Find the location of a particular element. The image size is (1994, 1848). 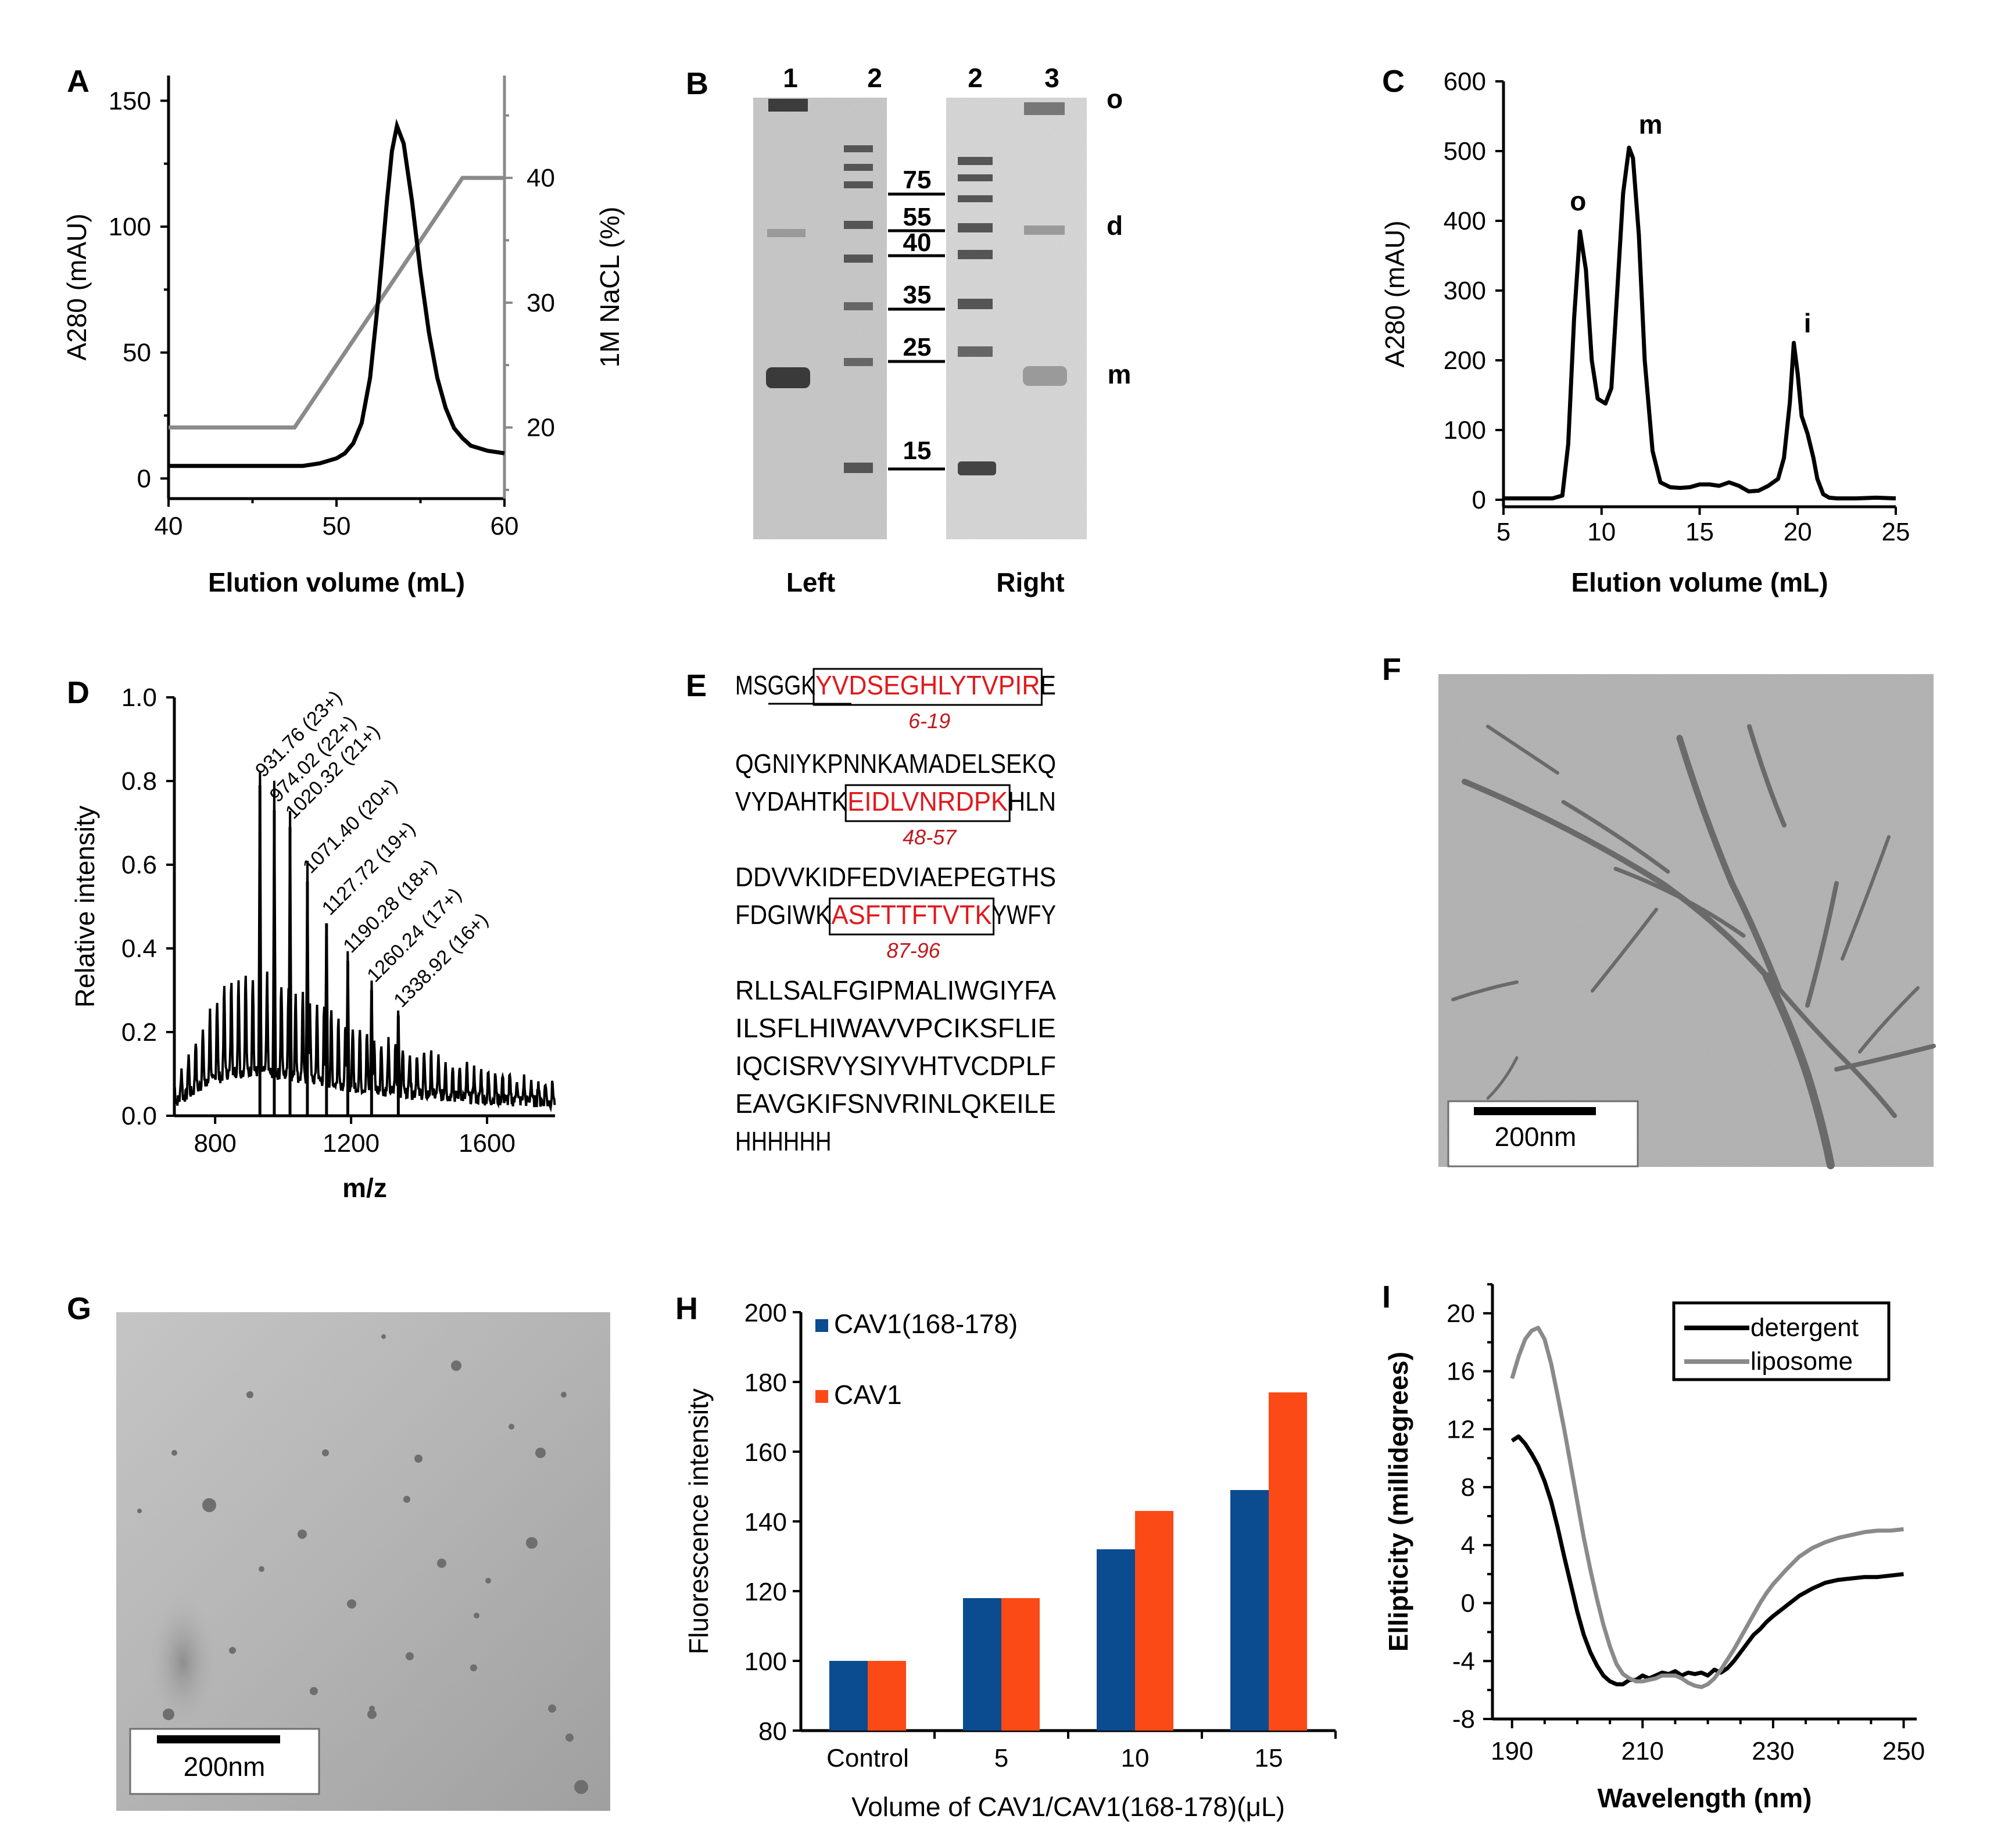

y-tick-label: 150 is located at coordinates (130, 101).